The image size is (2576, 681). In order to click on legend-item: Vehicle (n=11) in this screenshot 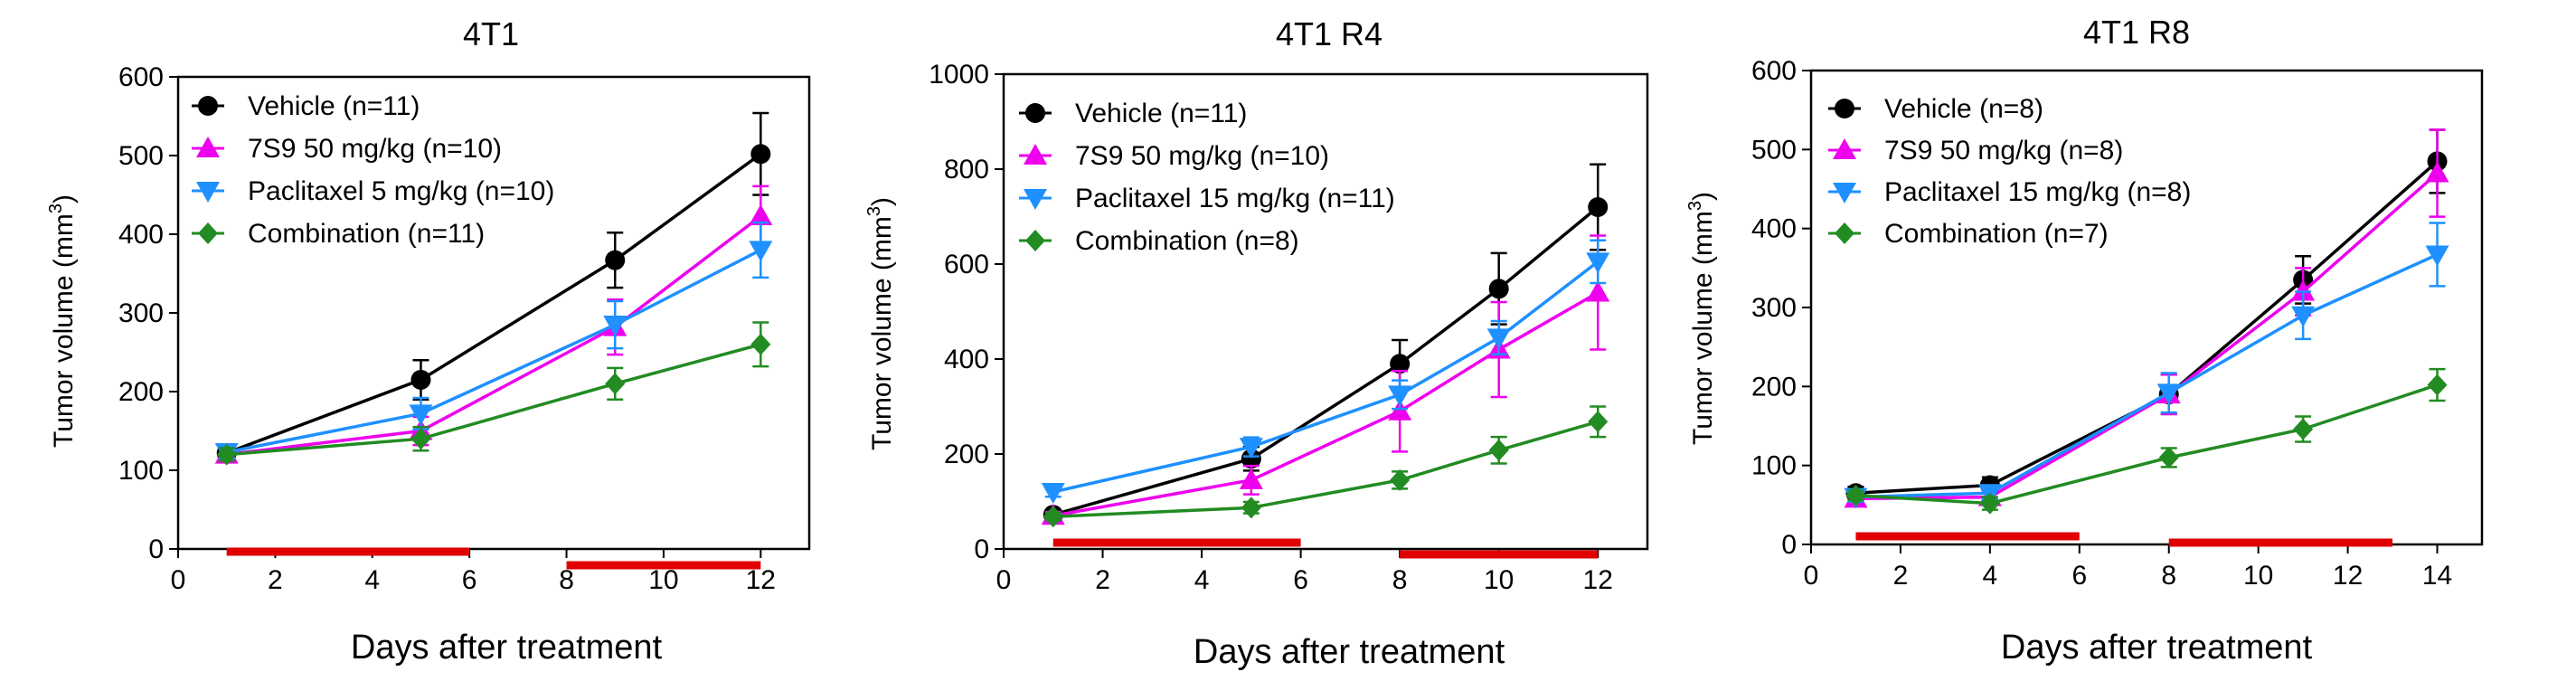, I will do `click(1133, 113)`.